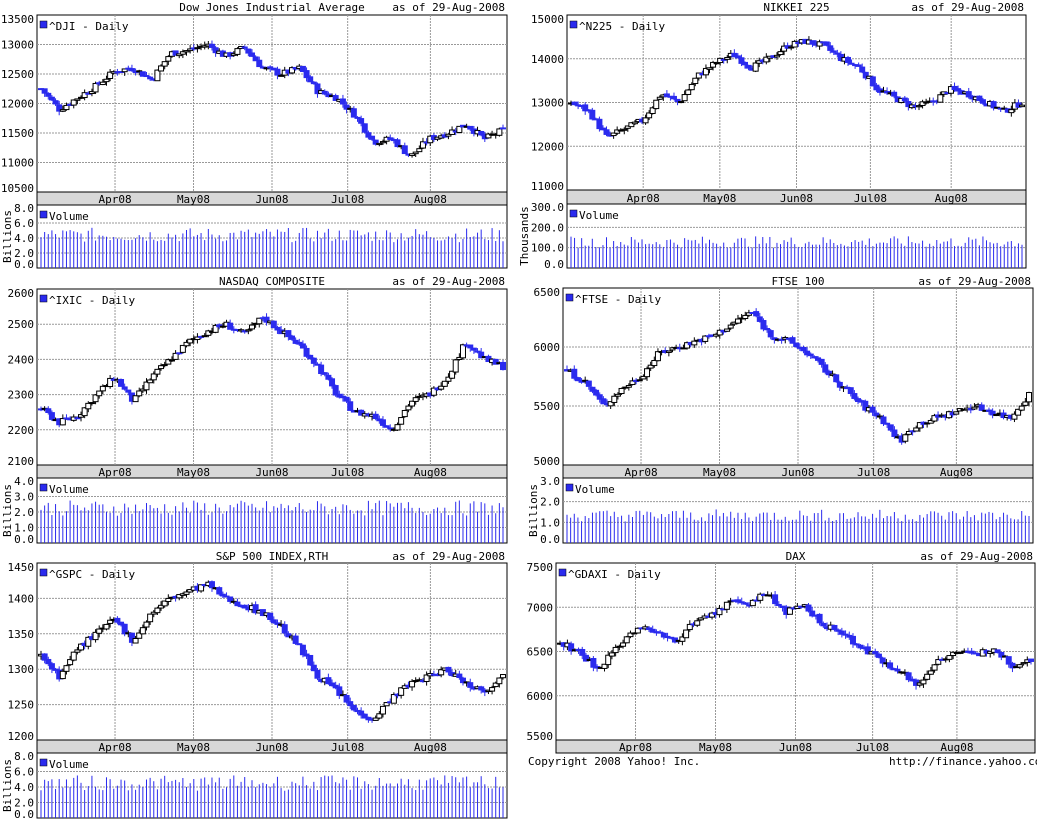 The width and height of the screenshot is (1037, 822). Describe the element at coordinates (956, 472) in the screenshot. I see `chart-3-xtick-label: Aug08` at that location.